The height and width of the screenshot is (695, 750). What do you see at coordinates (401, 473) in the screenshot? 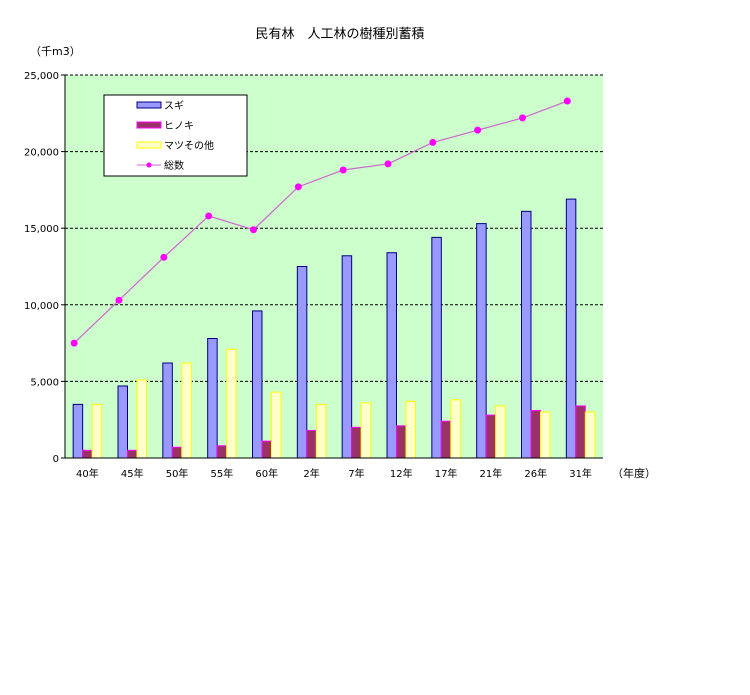
I see `x-tick-label: 12年` at bounding box center [401, 473].